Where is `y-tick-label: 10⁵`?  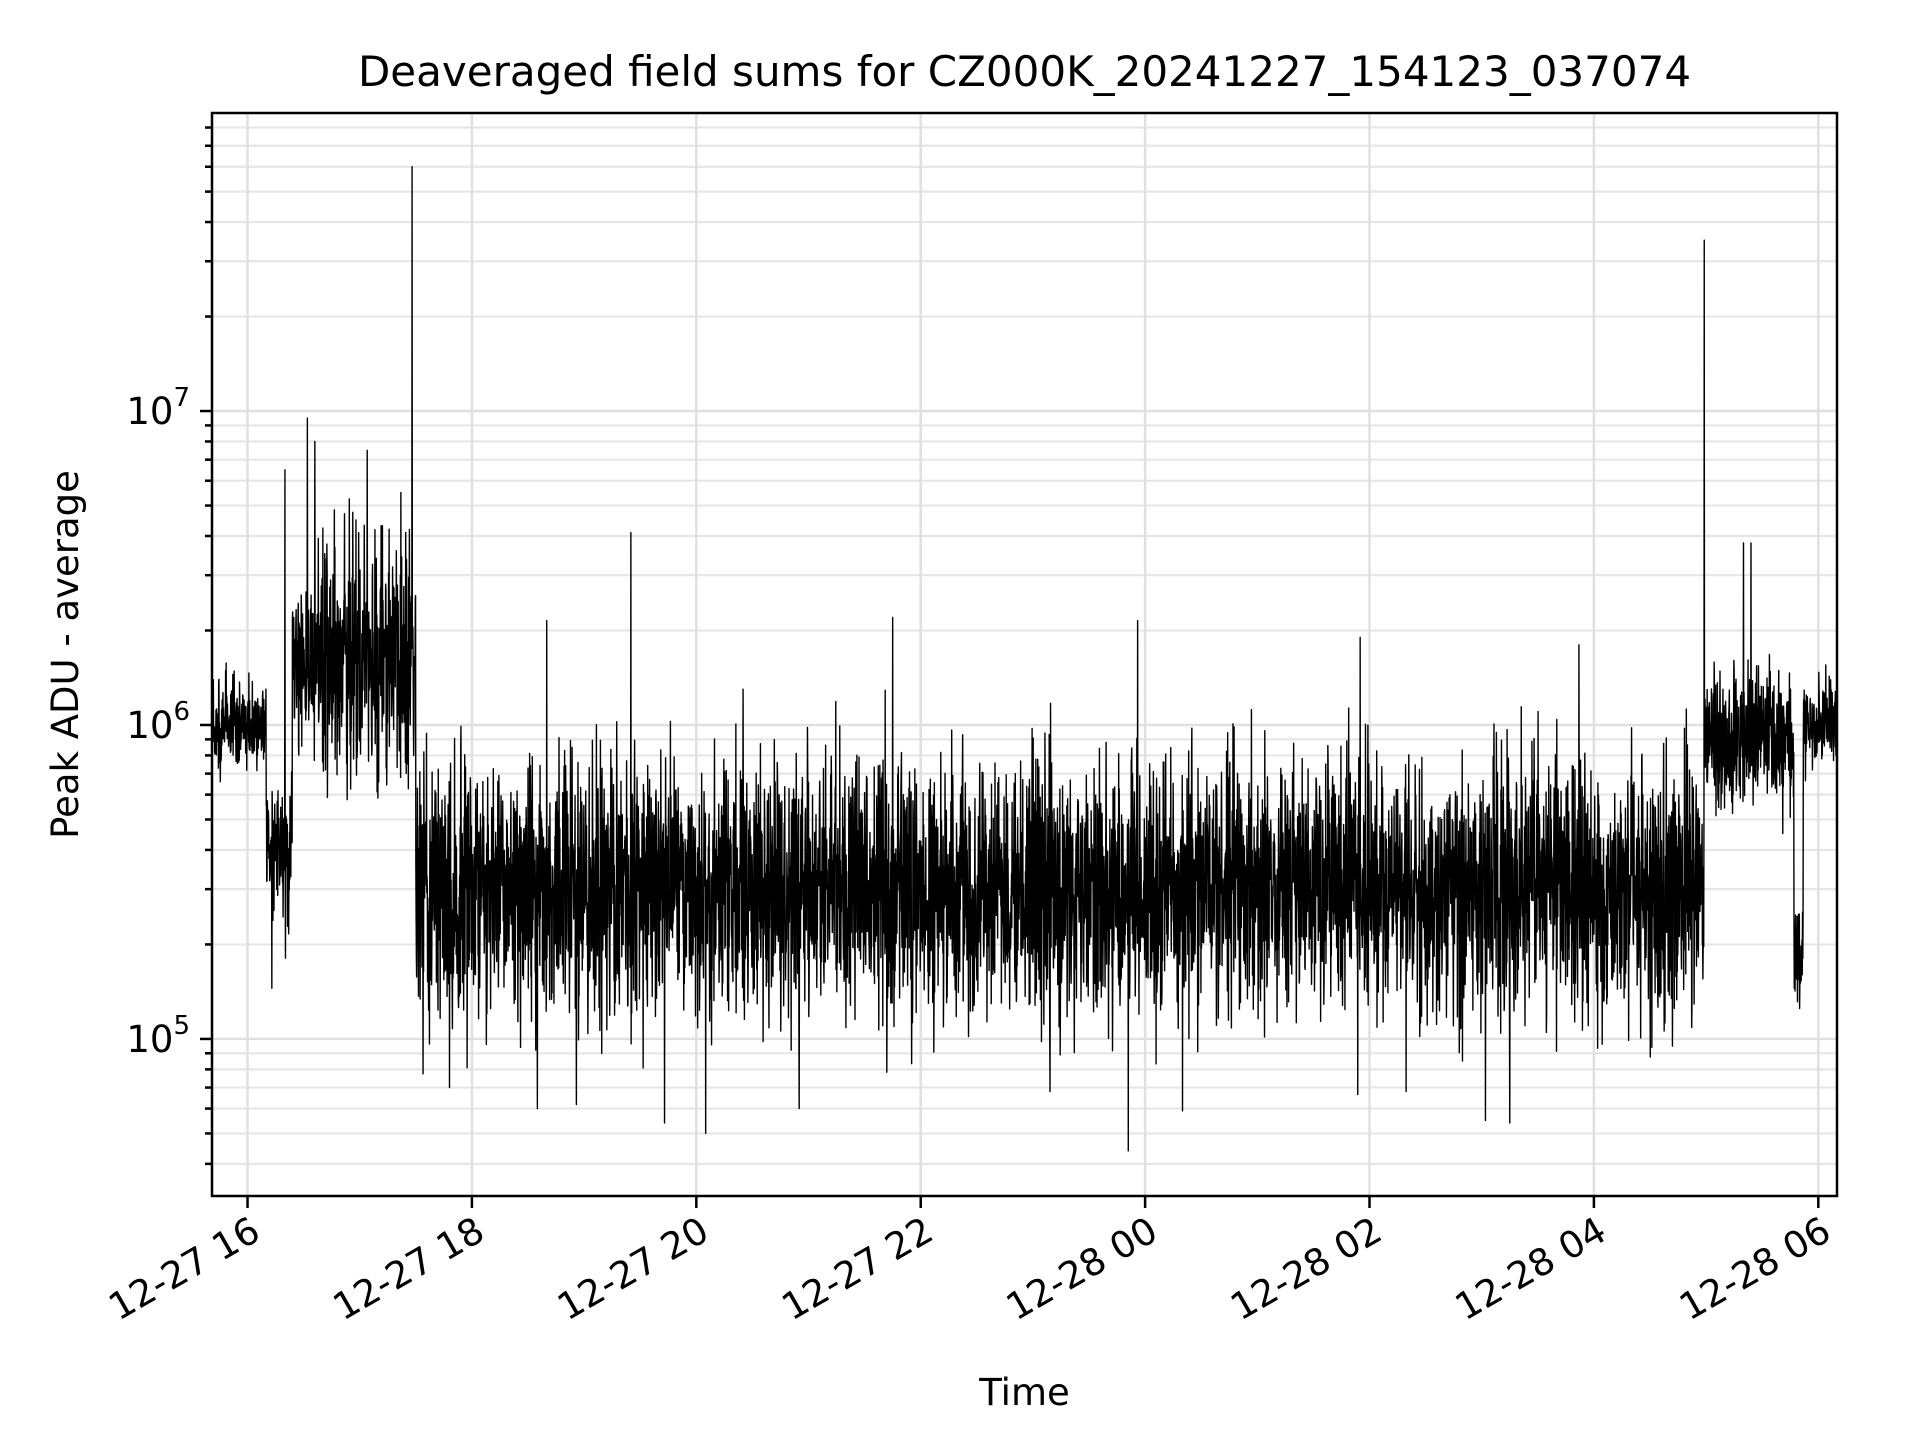
y-tick-label: 10⁵ is located at coordinates (158, 1036).